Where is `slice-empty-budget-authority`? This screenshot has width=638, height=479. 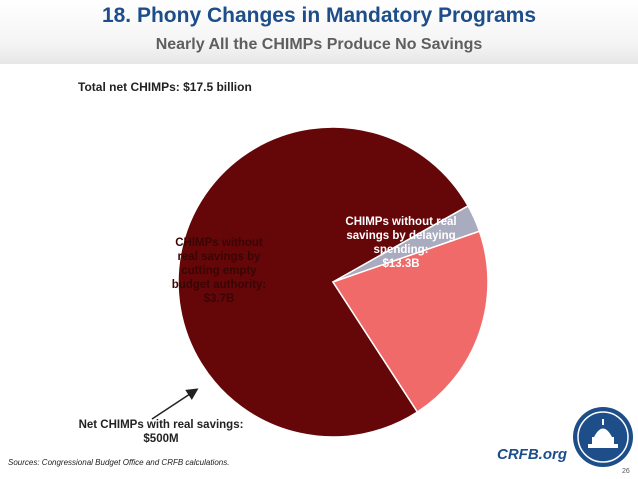
slice-empty-budget-authority is located at coordinates (410, 322).